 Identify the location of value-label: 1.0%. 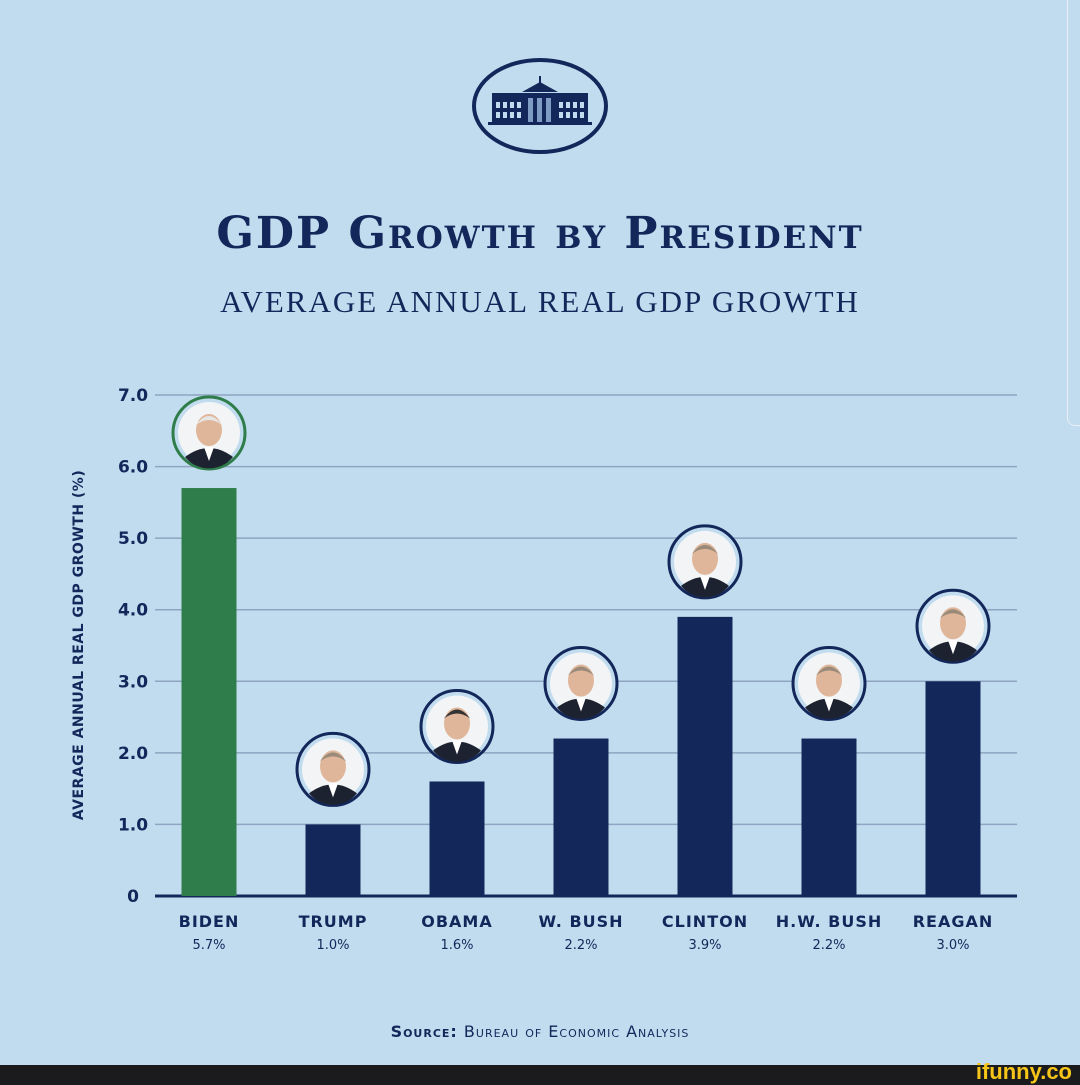
(332, 945).